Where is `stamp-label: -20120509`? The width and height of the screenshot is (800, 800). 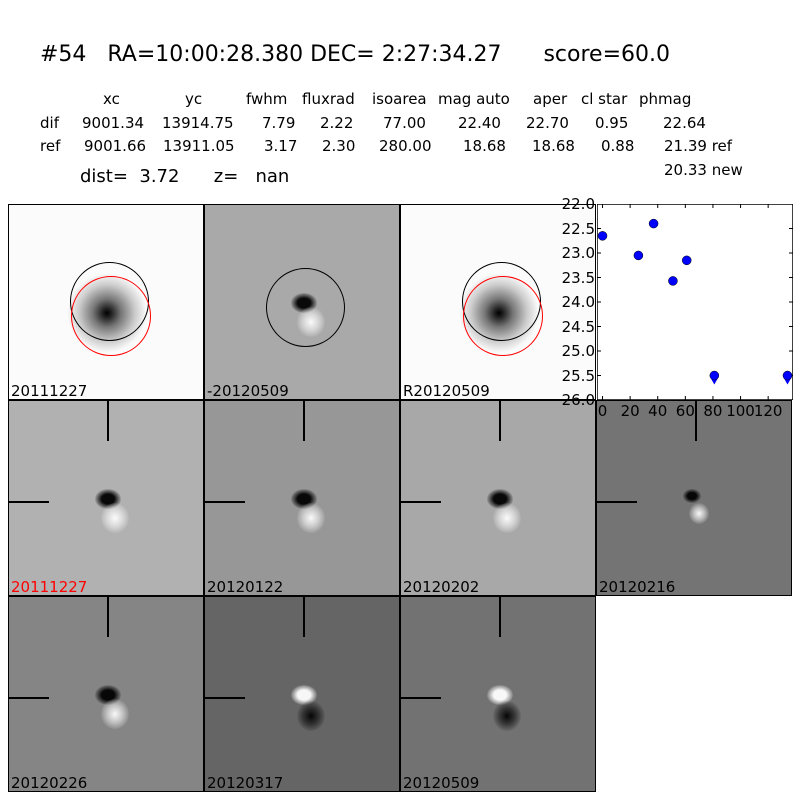 stamp-label: -20120509 is located at coordinates (248, 391).